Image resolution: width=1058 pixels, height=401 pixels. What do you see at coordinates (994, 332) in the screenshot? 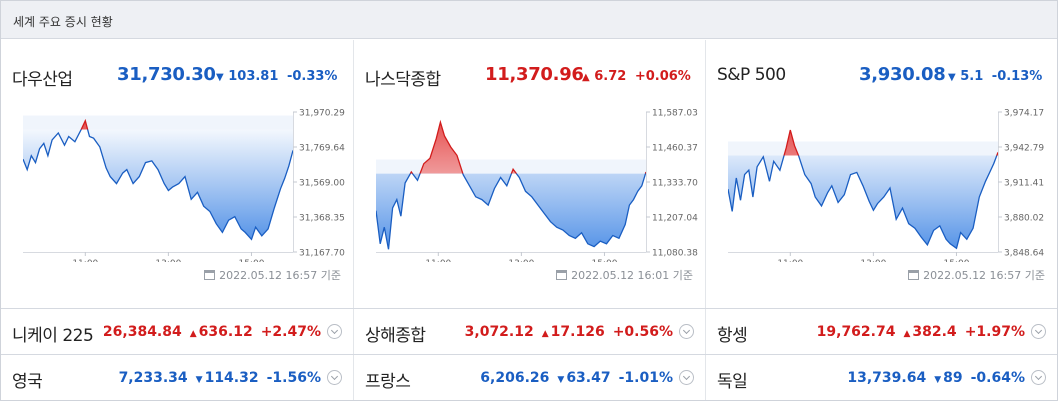
I see `index-change-pct: +1.97%` at bounding box center [994, 332].